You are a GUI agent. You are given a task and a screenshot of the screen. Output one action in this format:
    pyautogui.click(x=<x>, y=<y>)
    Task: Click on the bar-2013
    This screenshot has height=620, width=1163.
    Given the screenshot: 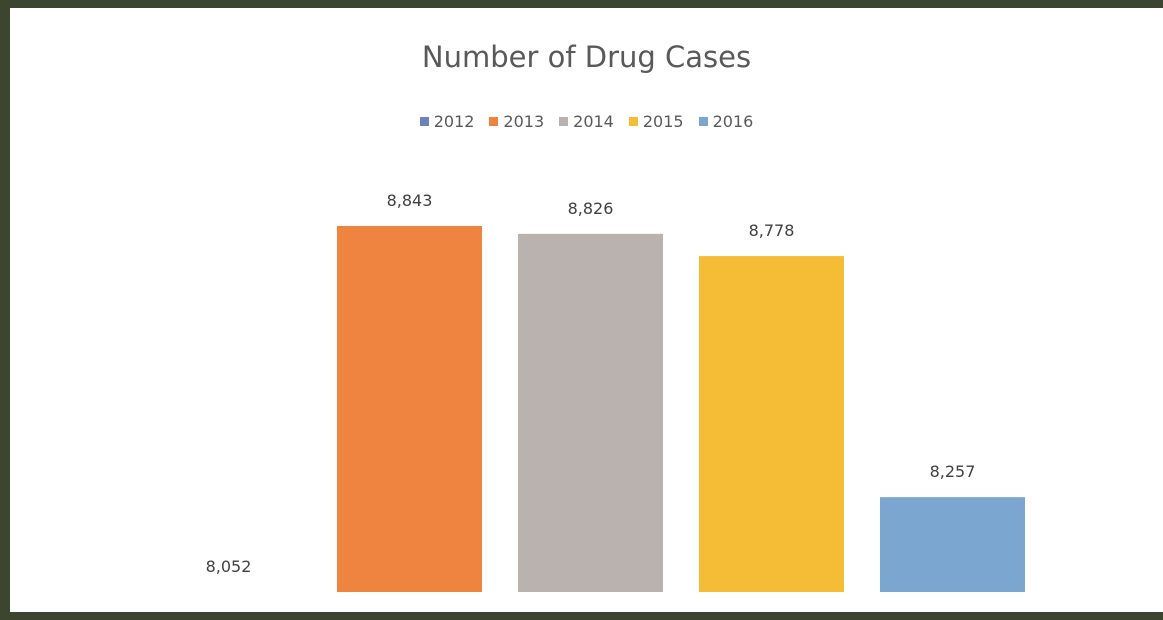 What is the action you would take?
    pyautogui.click(x=409, y=409)
    